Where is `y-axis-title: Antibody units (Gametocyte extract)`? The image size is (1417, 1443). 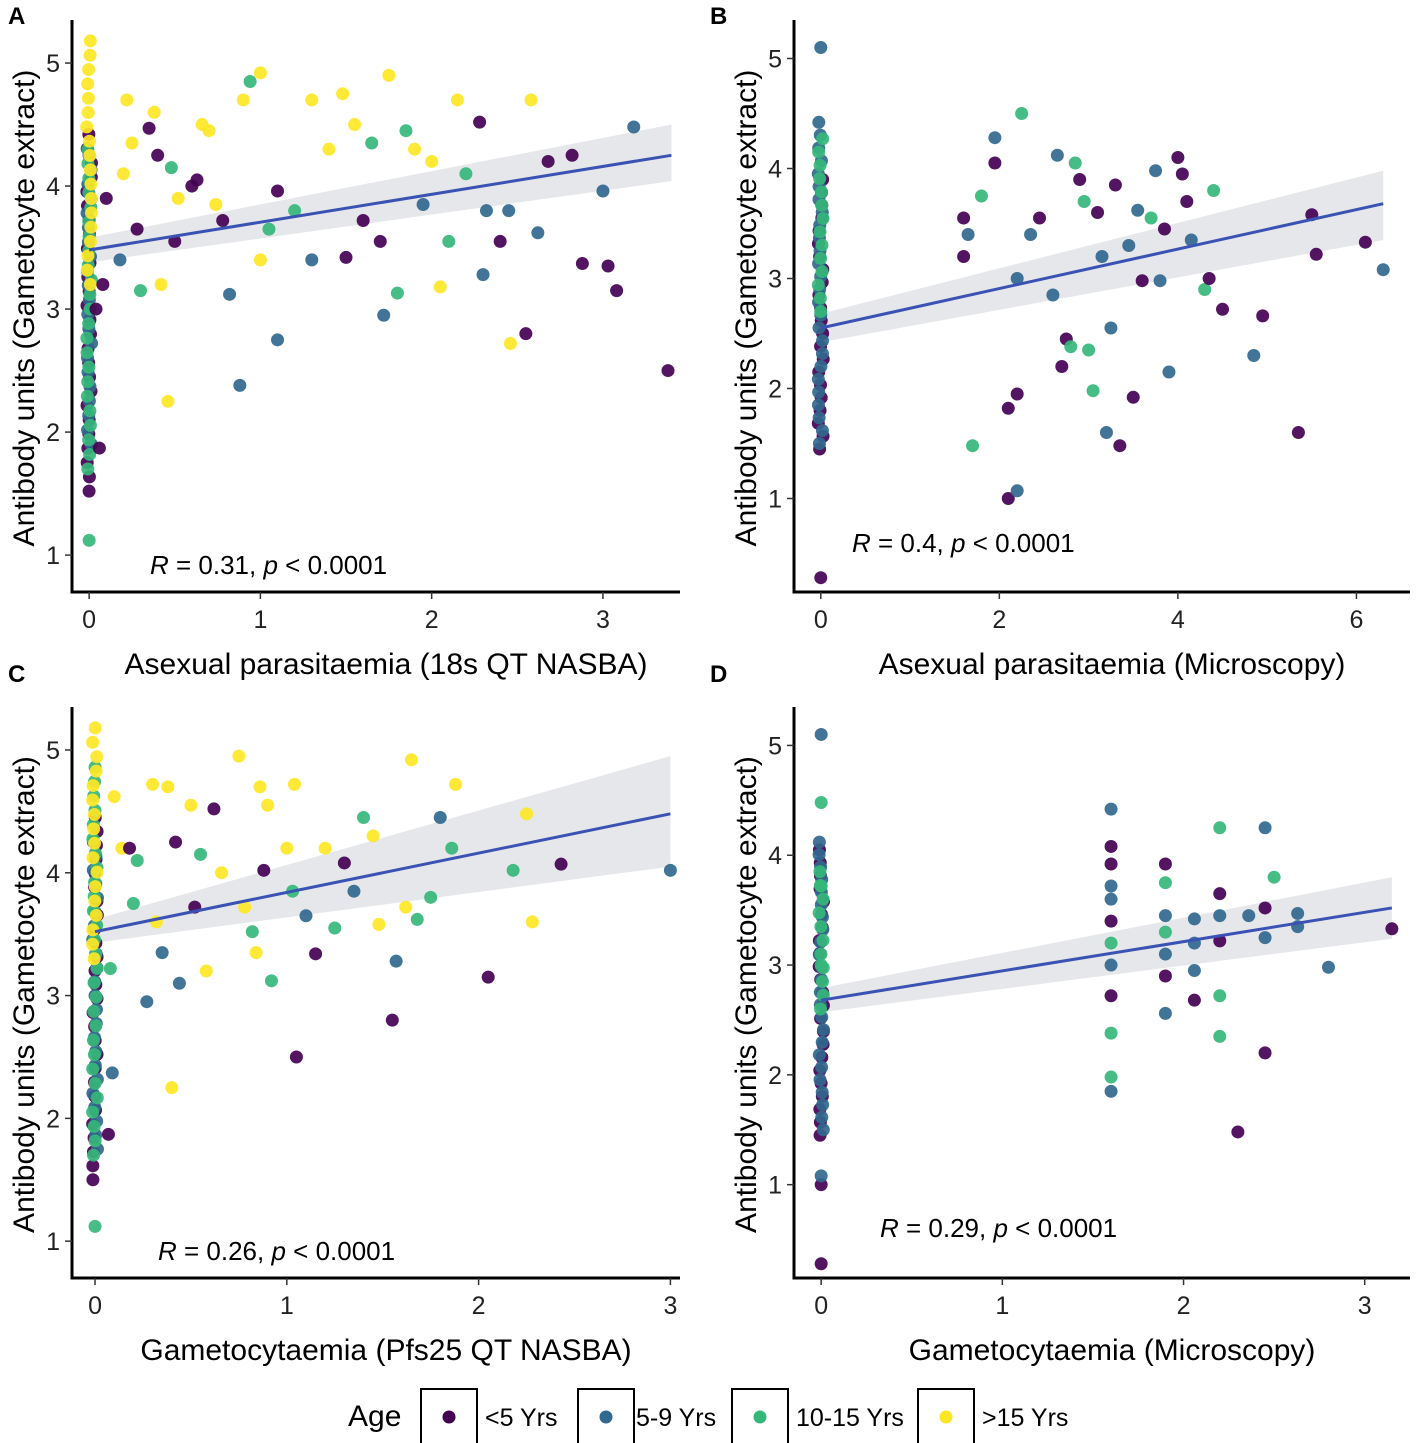
y-axis-title: Antibody units (Gametocyte extract) is located at coordinates (24, 994).